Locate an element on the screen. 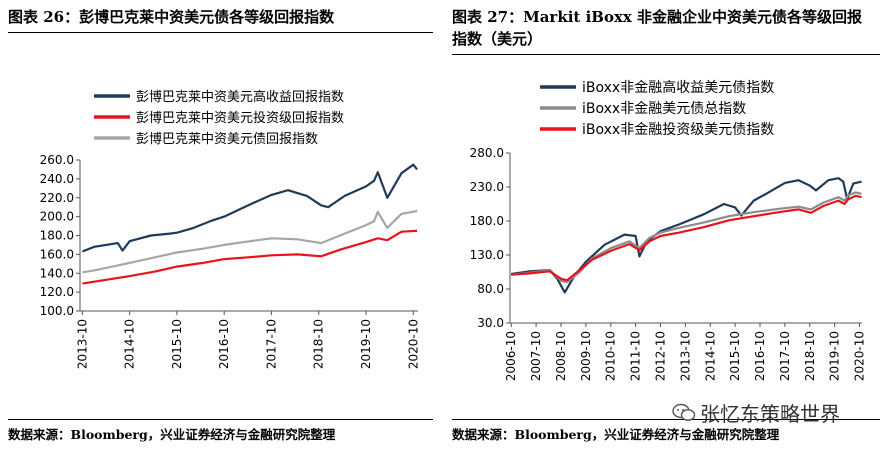 The image size is (886, 449). left-legend-label-2: 彭博巴克莱中资美元债回报指数 is located at coordinates (227, 139).